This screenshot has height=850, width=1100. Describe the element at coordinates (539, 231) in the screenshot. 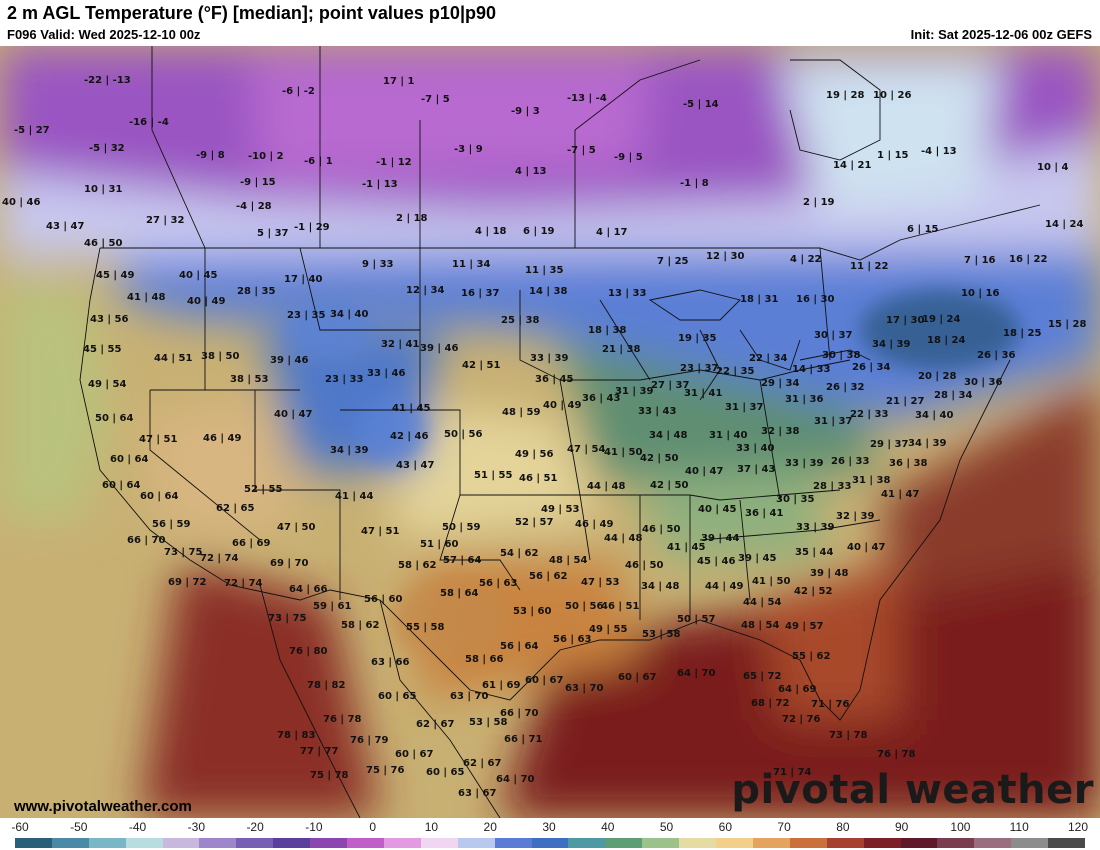

I see `point-value-label: 6 | 19` at that location.